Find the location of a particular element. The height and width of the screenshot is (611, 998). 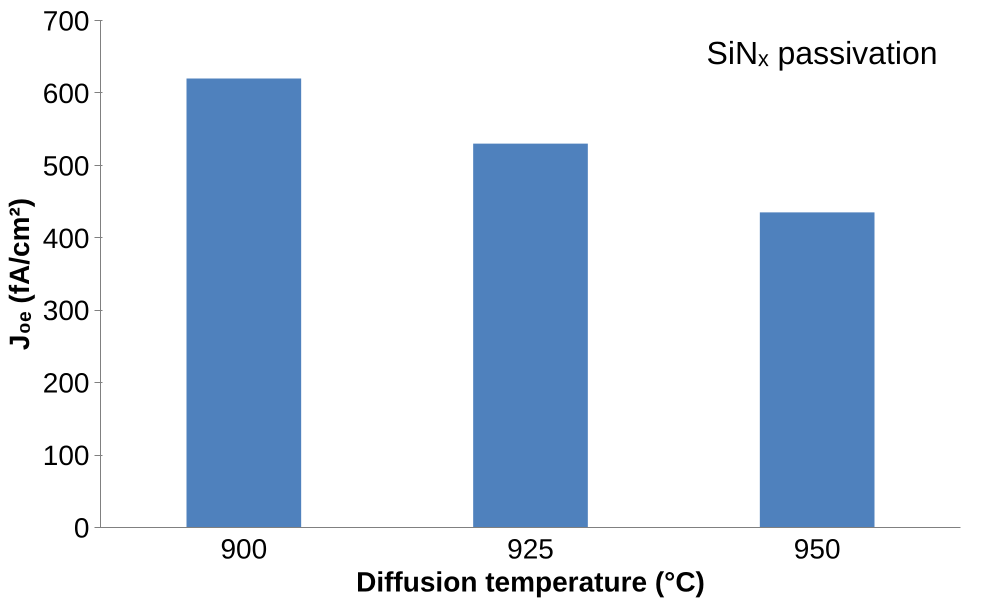

y-tick-label: 100 is located at coordinates (66, 456).